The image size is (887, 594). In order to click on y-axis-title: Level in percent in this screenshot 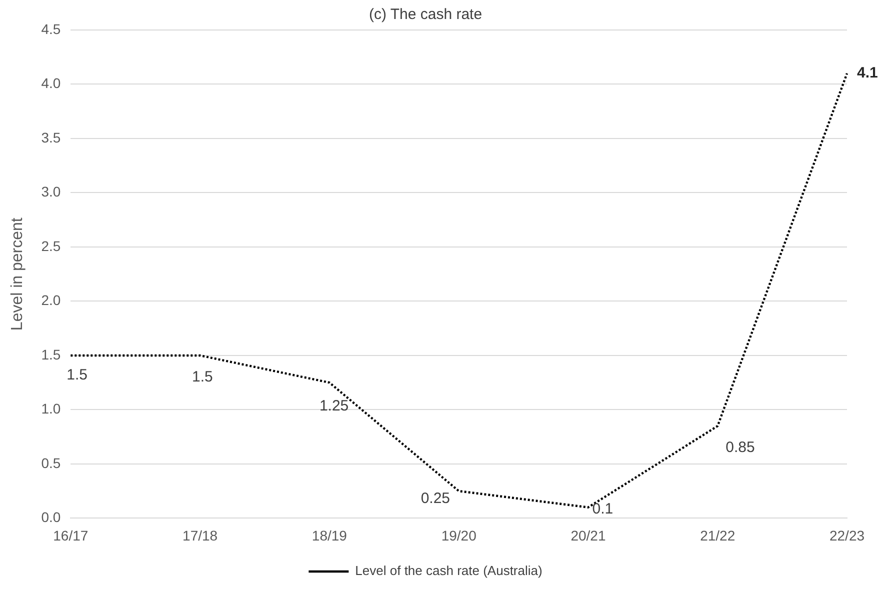, I will do `click(17, 274)`.